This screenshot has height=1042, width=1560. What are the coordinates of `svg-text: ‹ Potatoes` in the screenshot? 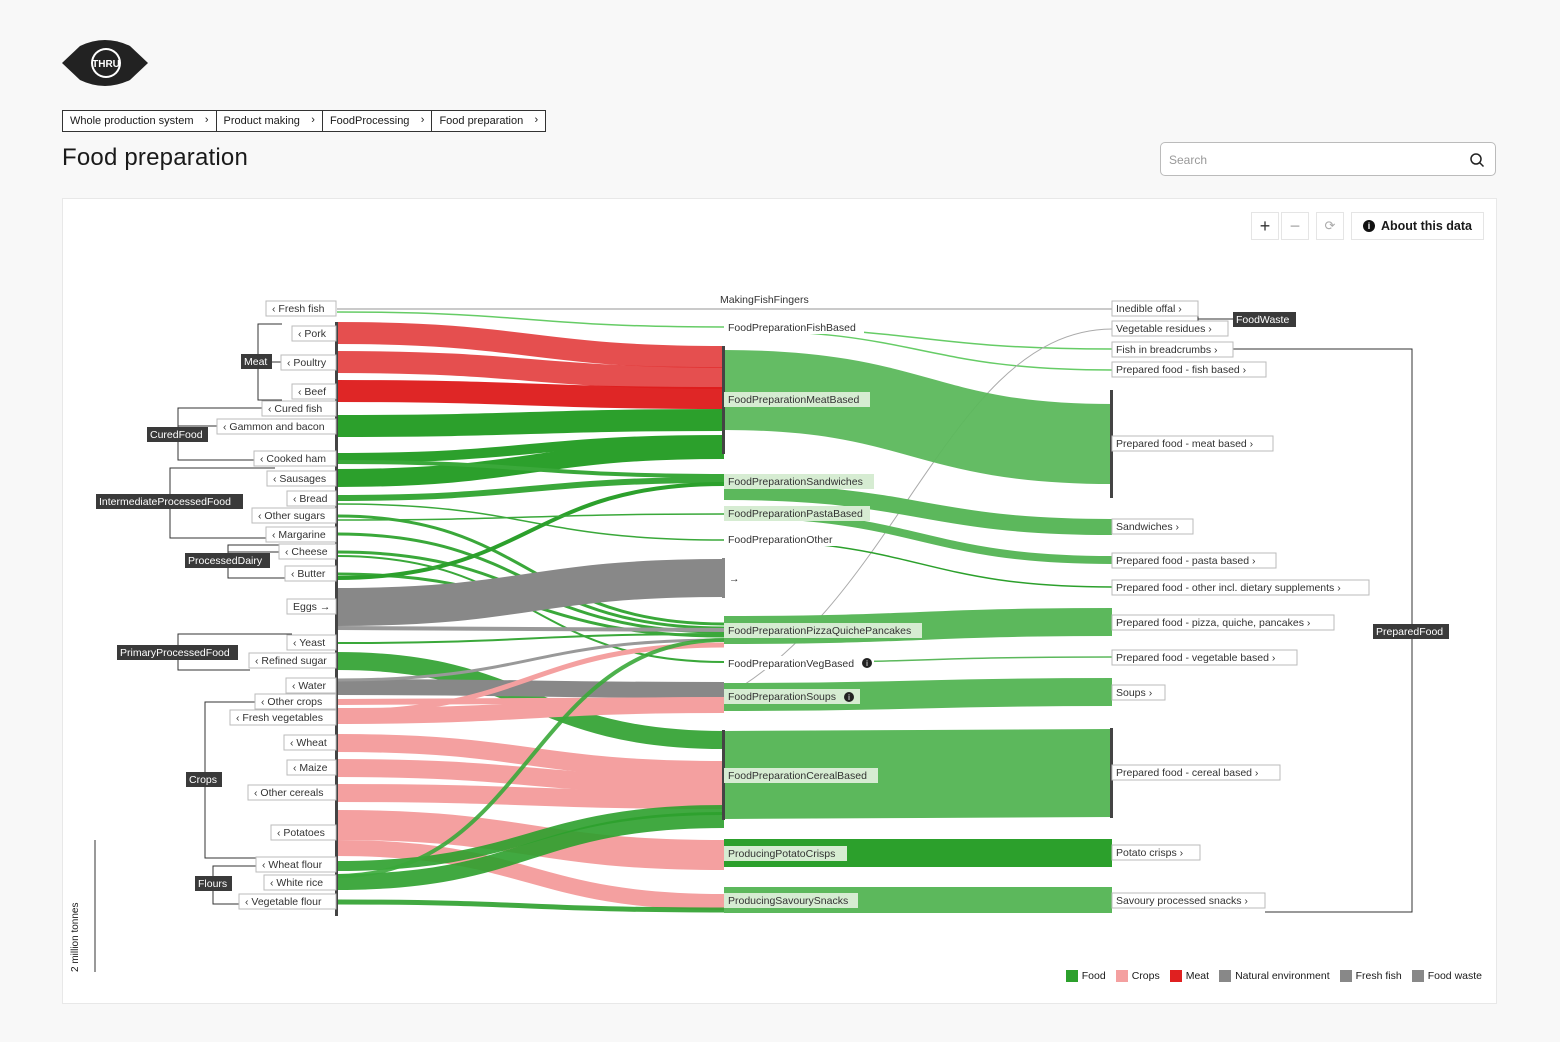 It's located at (301, 833).